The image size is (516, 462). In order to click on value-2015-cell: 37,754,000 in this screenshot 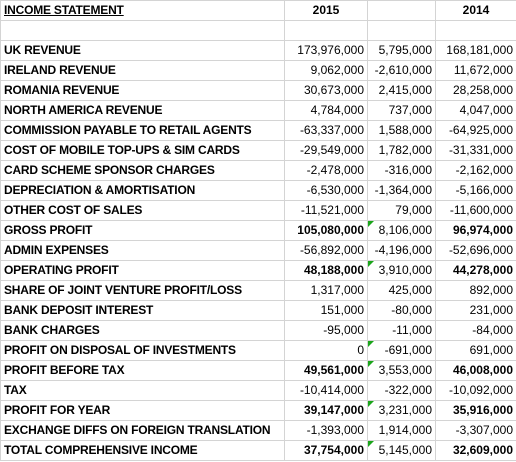, I will do `click(326, 450)`.